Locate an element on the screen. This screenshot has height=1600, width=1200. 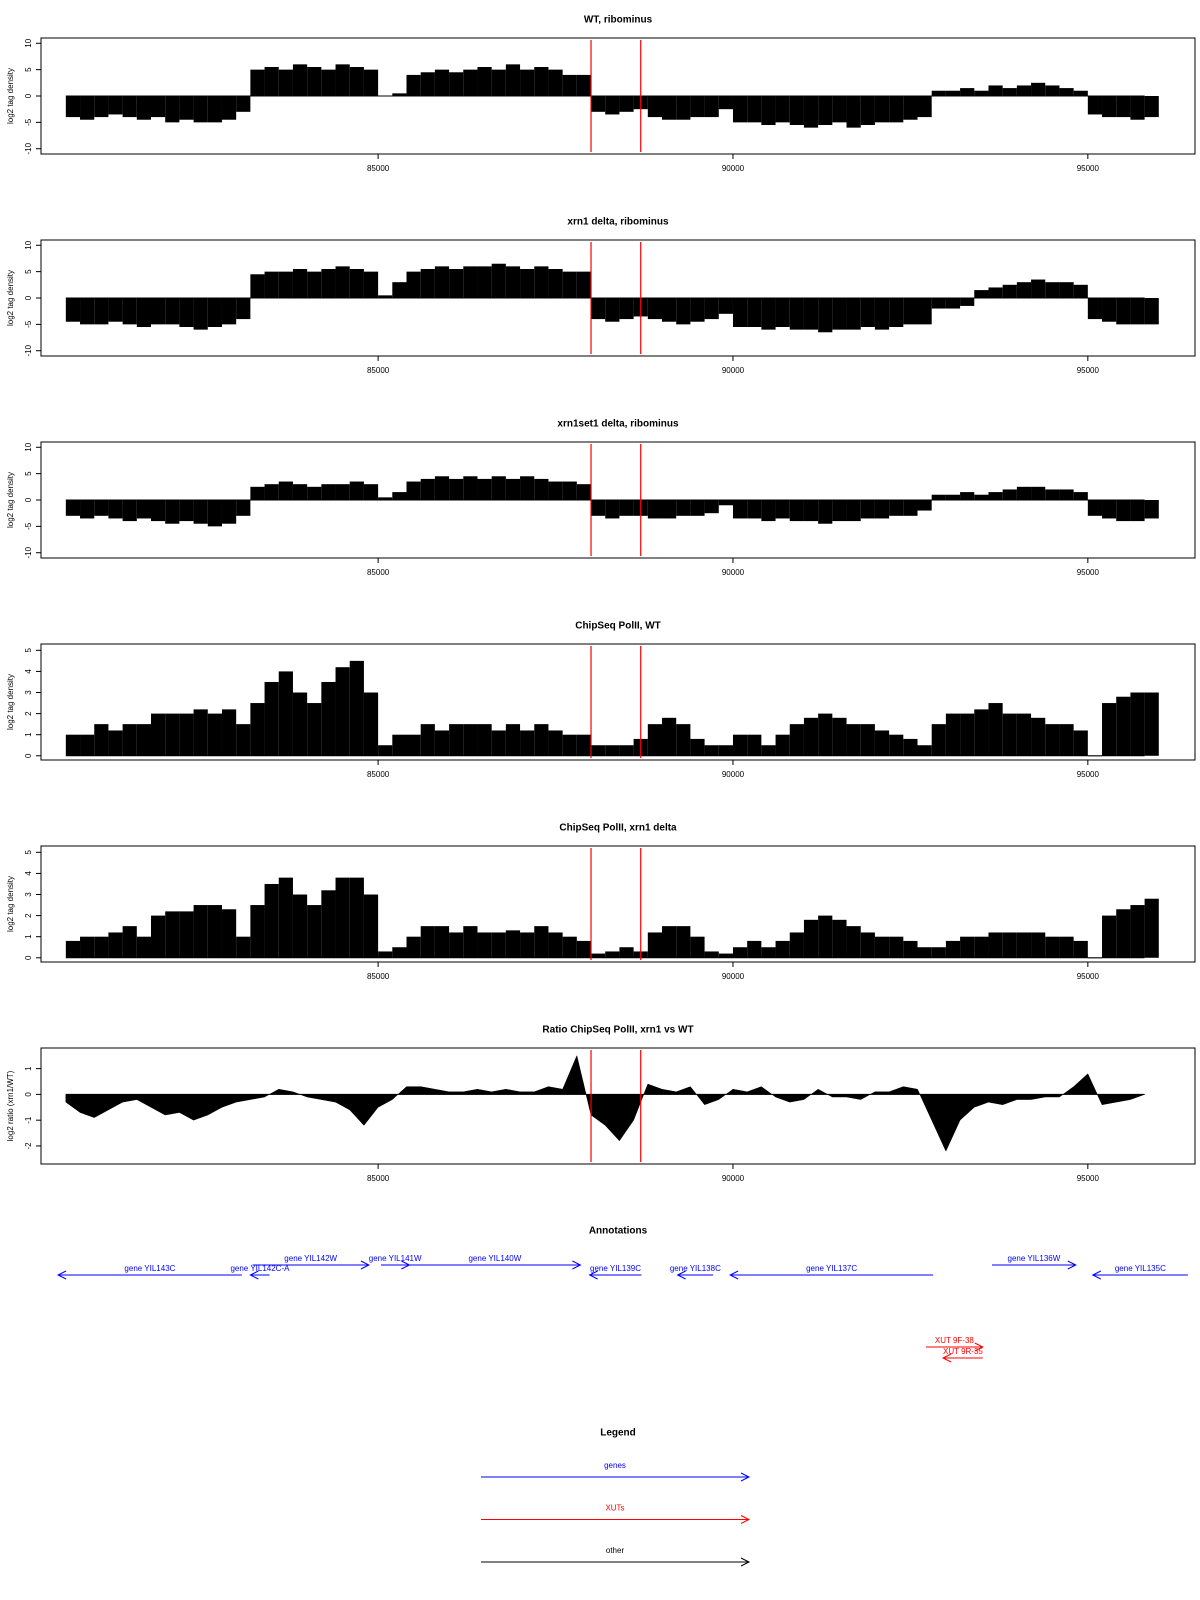
feature-label: gene YIL141W is located at coordinates (395, 1258).